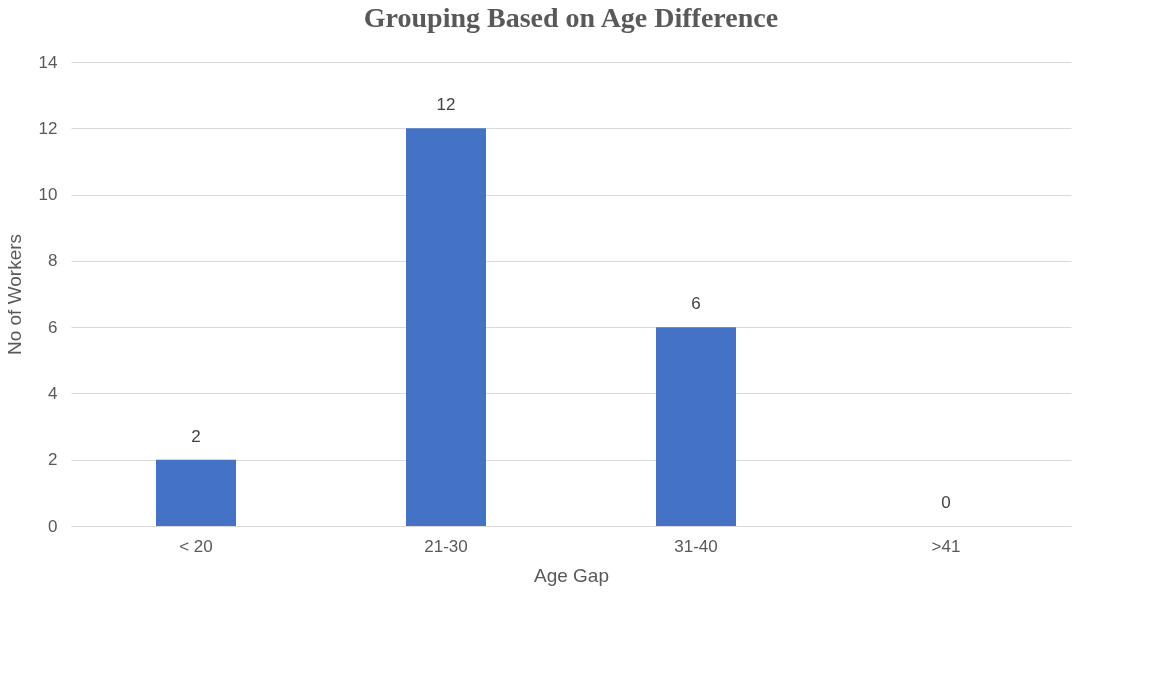  I want to click on y-tick-label: 6, so click(53, 327).